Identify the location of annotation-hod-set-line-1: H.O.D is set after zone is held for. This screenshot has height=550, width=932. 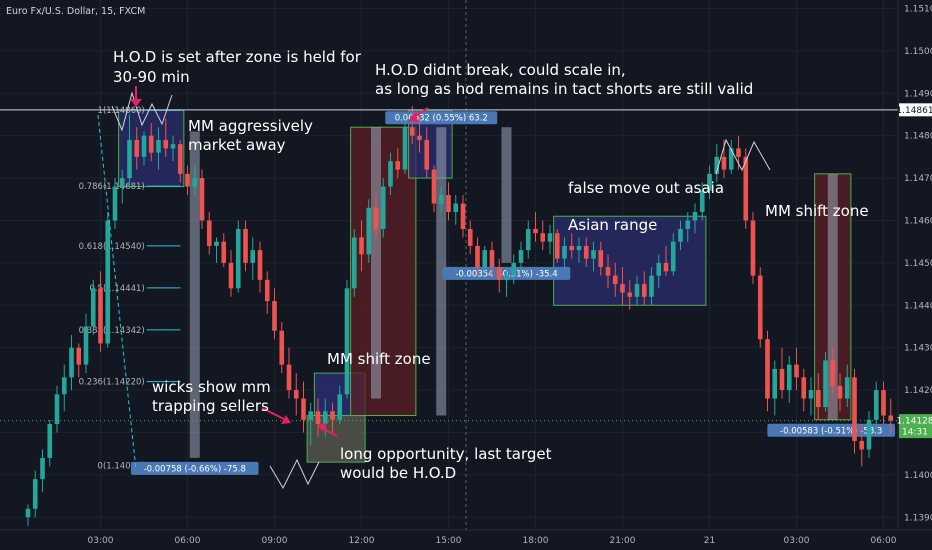
(237, 57).